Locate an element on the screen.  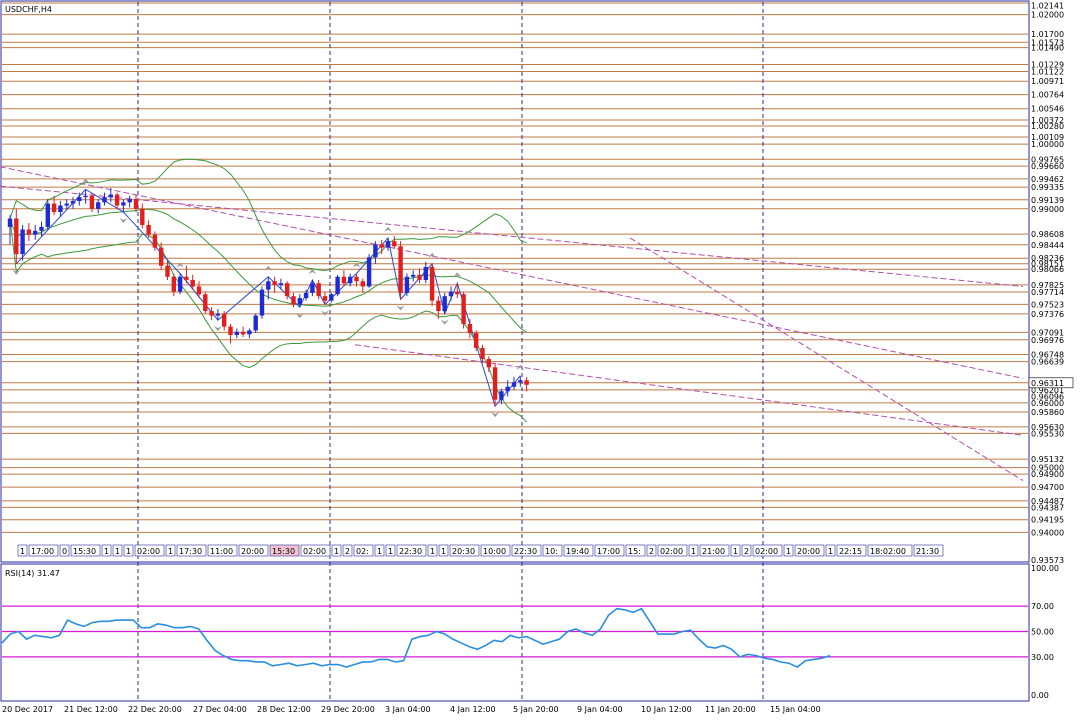
time-tag-text: 02: is located at coordinates (362, 551).